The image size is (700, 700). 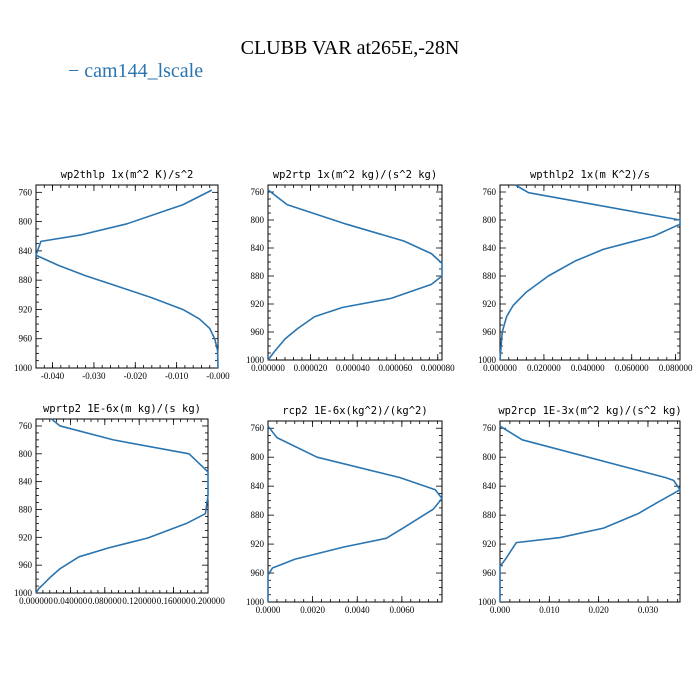 What do you see at coordinates (544, 368) in the screenshot?
I see `x-tick-label: 0.020000` at bounding box center [544, 368].